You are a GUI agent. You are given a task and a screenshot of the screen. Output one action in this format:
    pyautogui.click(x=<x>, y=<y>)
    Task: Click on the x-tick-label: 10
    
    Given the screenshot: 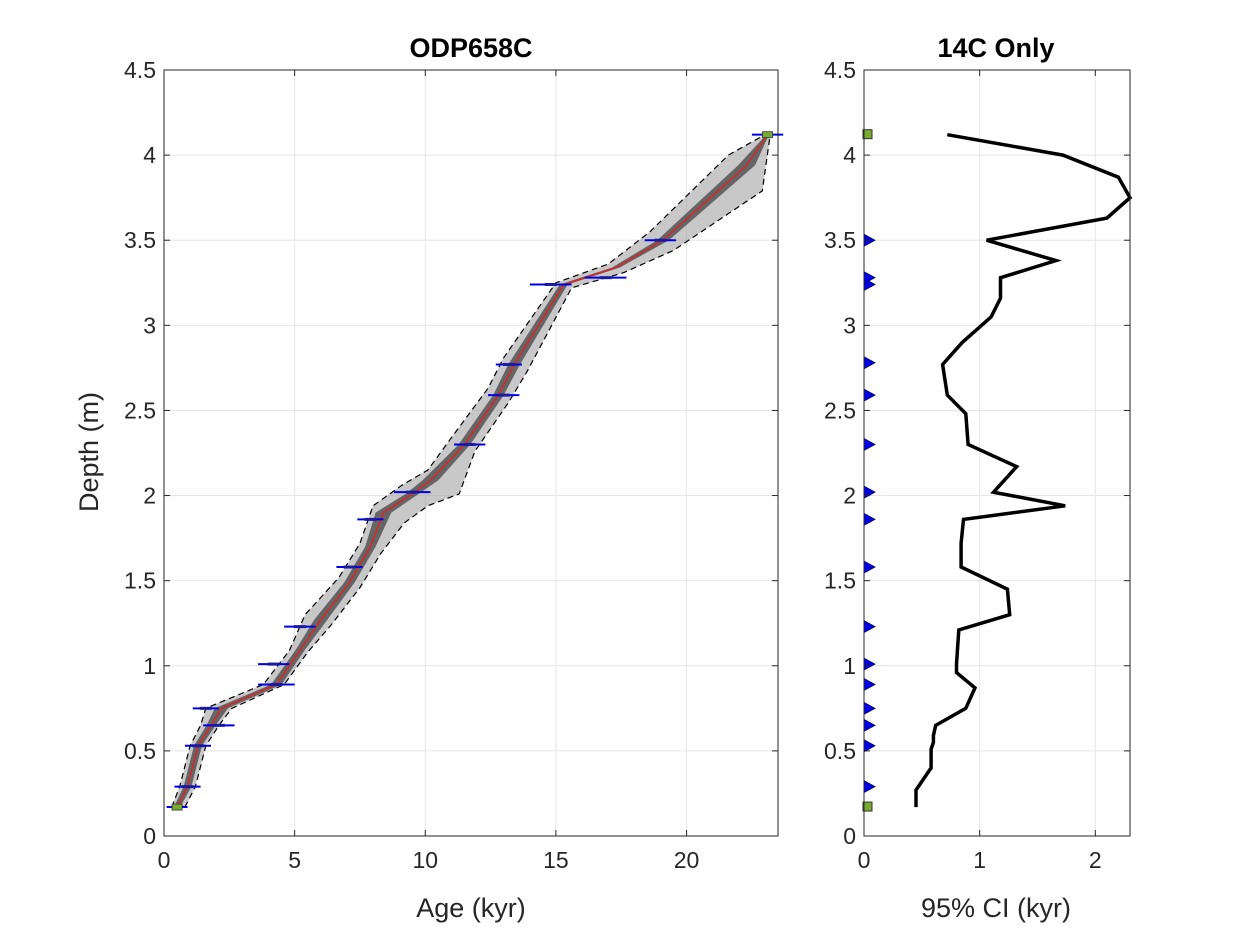 What is the action you would take?
    pyautogui.click(x=425, y=860)
    